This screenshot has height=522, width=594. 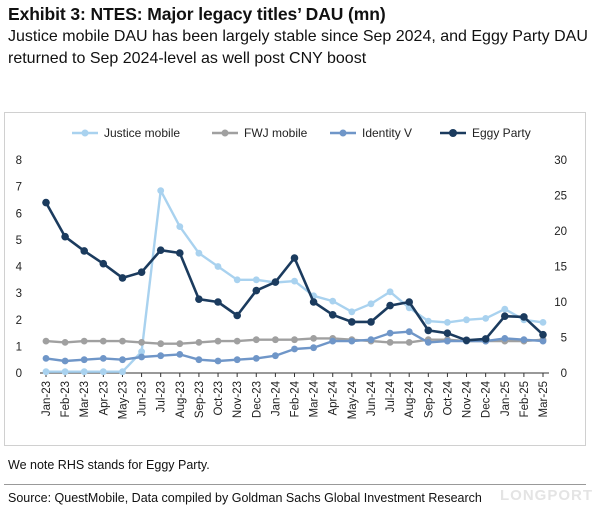 I want to click on chart-note: We note RHS stands for Eggy Party., so click(x=109, y=465).